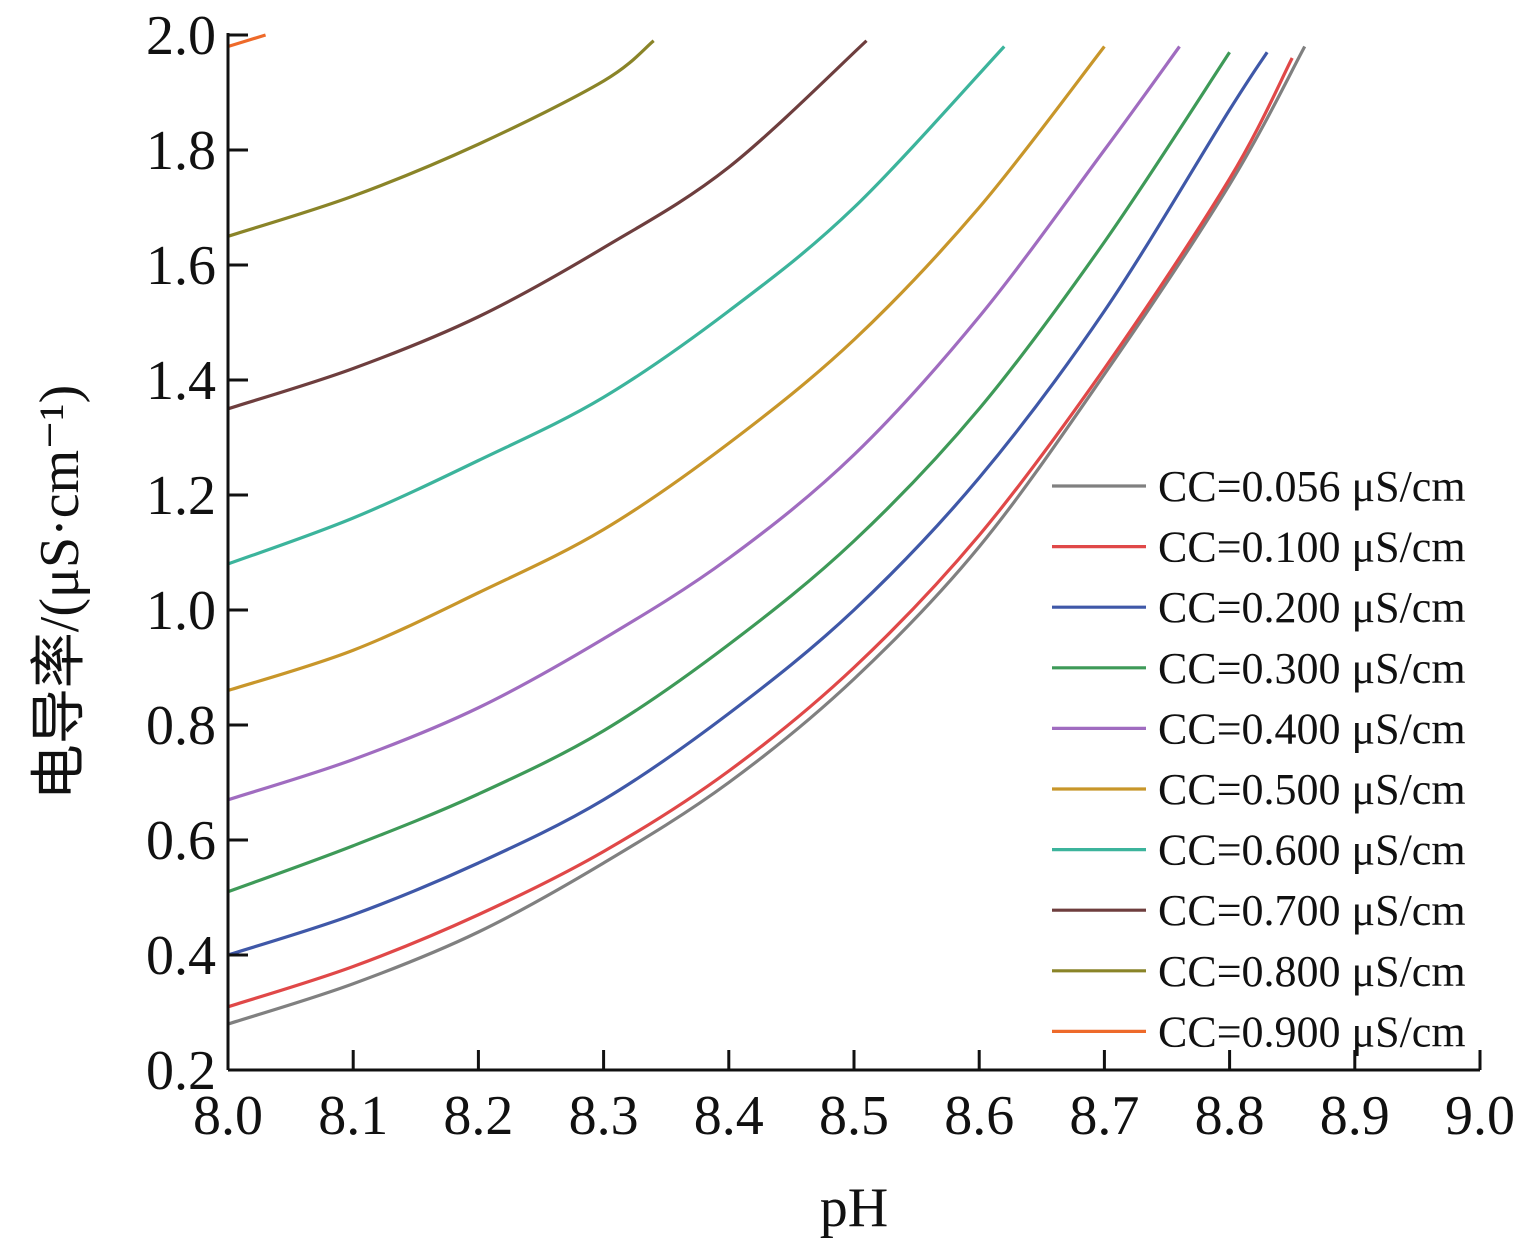  I want to click on x-tick-label: 9.0, so click(1480, 1116).